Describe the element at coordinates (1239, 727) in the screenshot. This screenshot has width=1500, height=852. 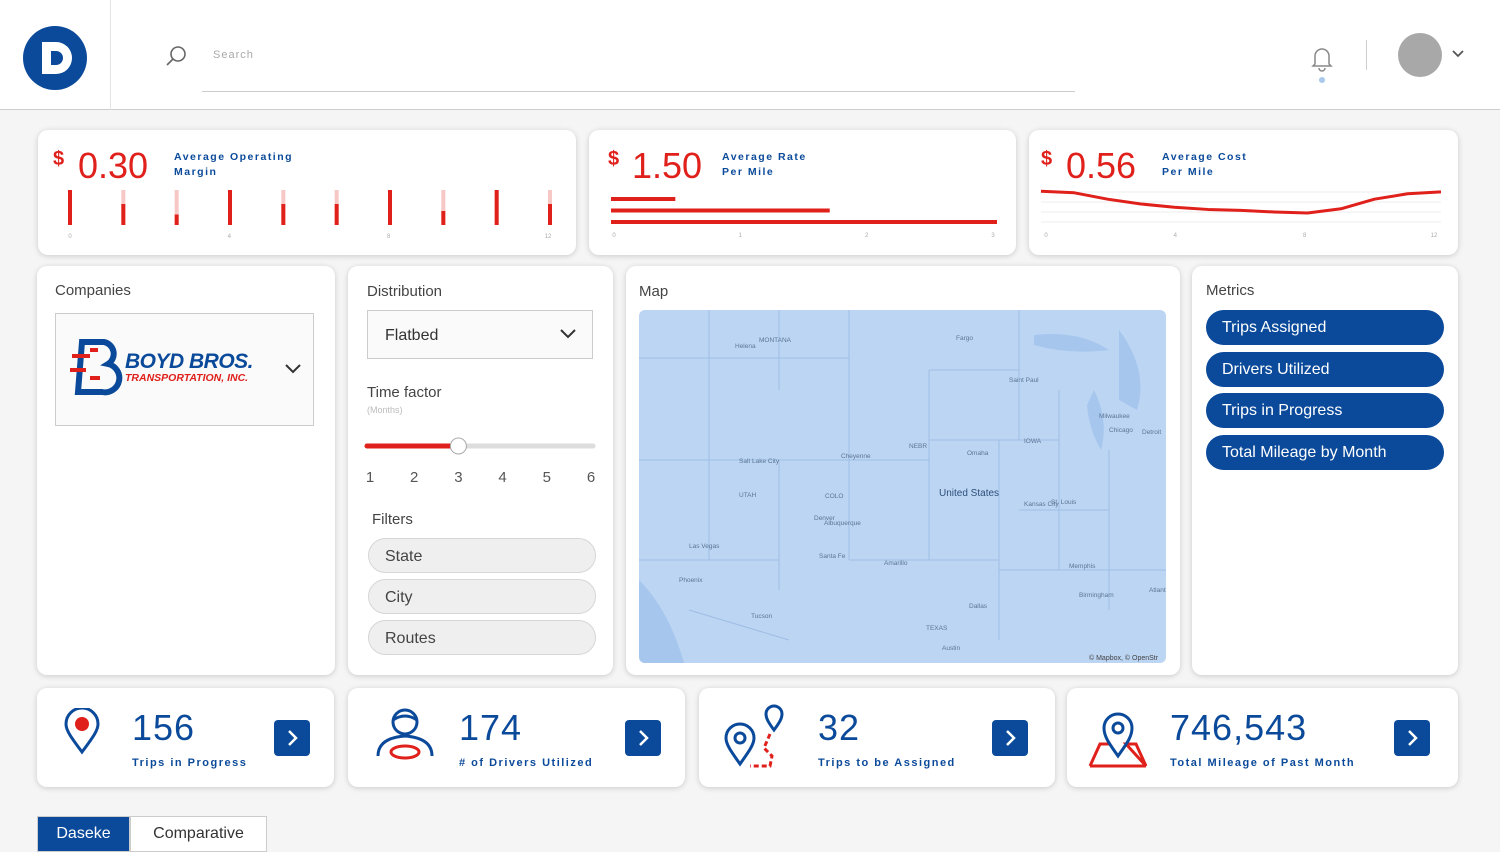
I see `stat-value: 746,543` at that location.